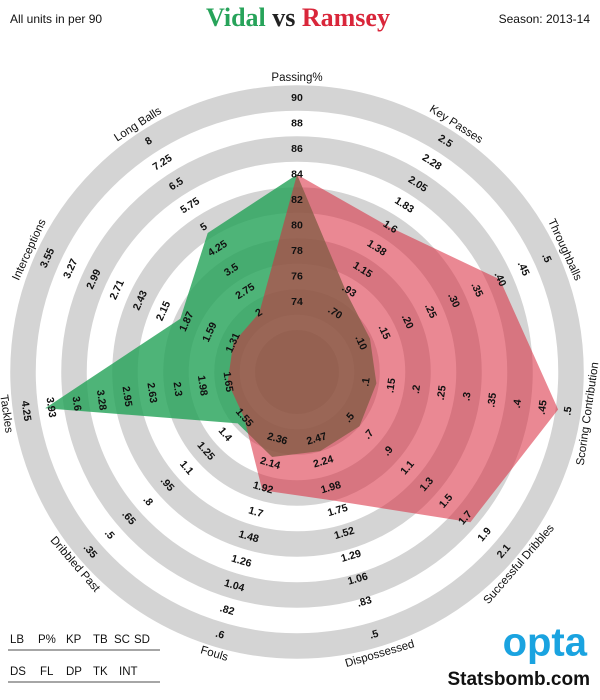  Describe the element at coordinates (545, 643) in the screenshot. I see `brand-logo: opta` at that location.